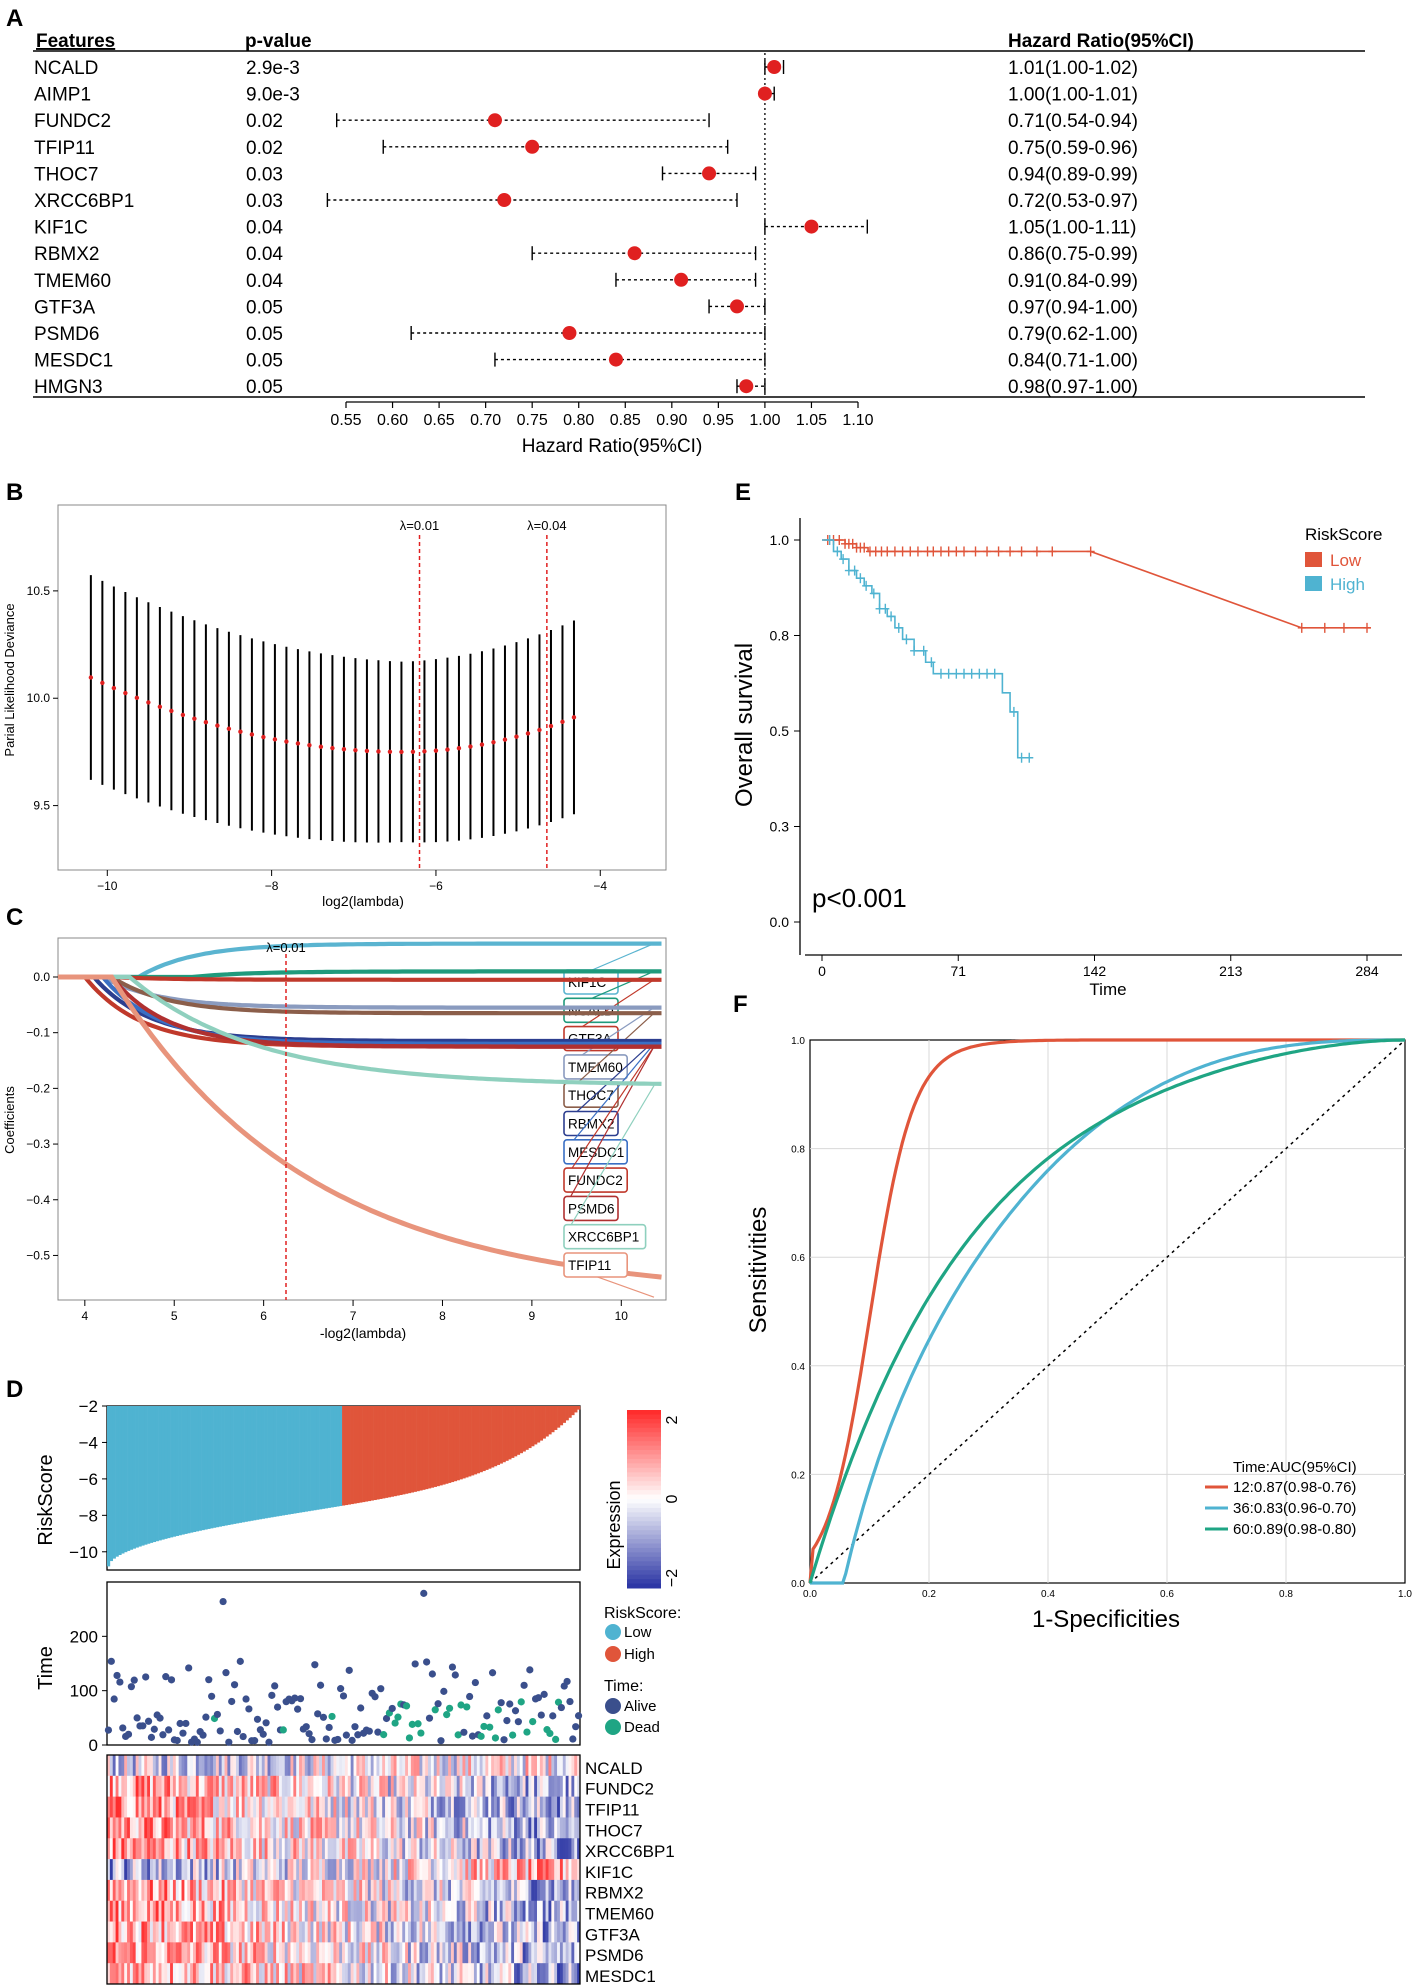 Image resolution: width=1417 pixels, height=1986 pixels. I want to click on roc-x-tick-label: 1.0, so click(1405, 1594).